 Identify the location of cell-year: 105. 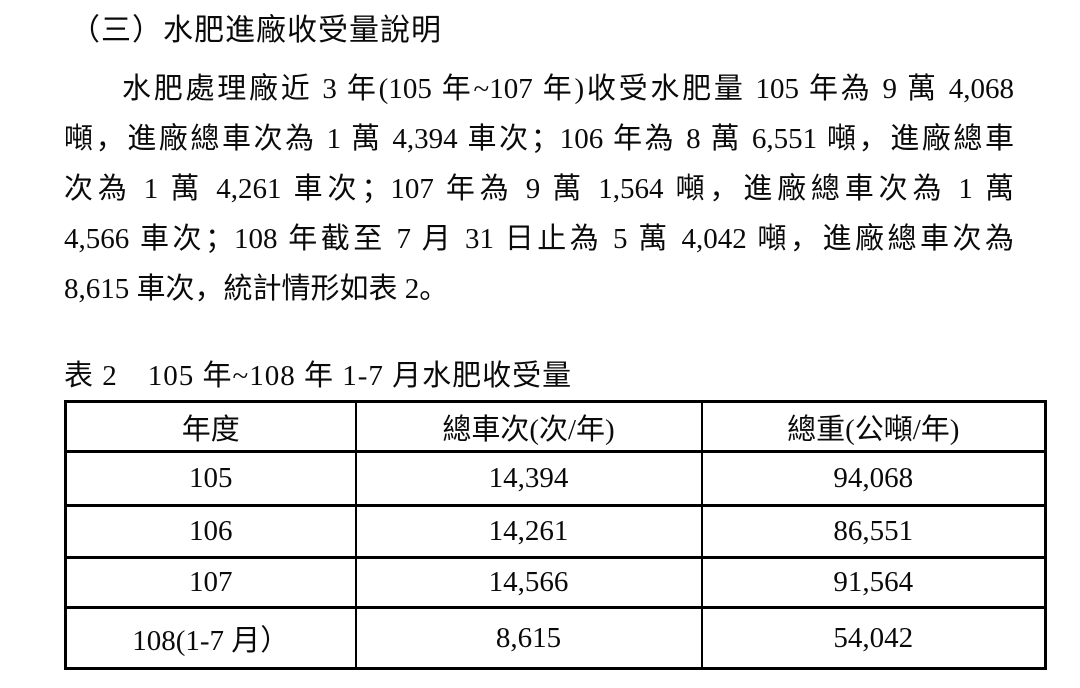
(210, 478).